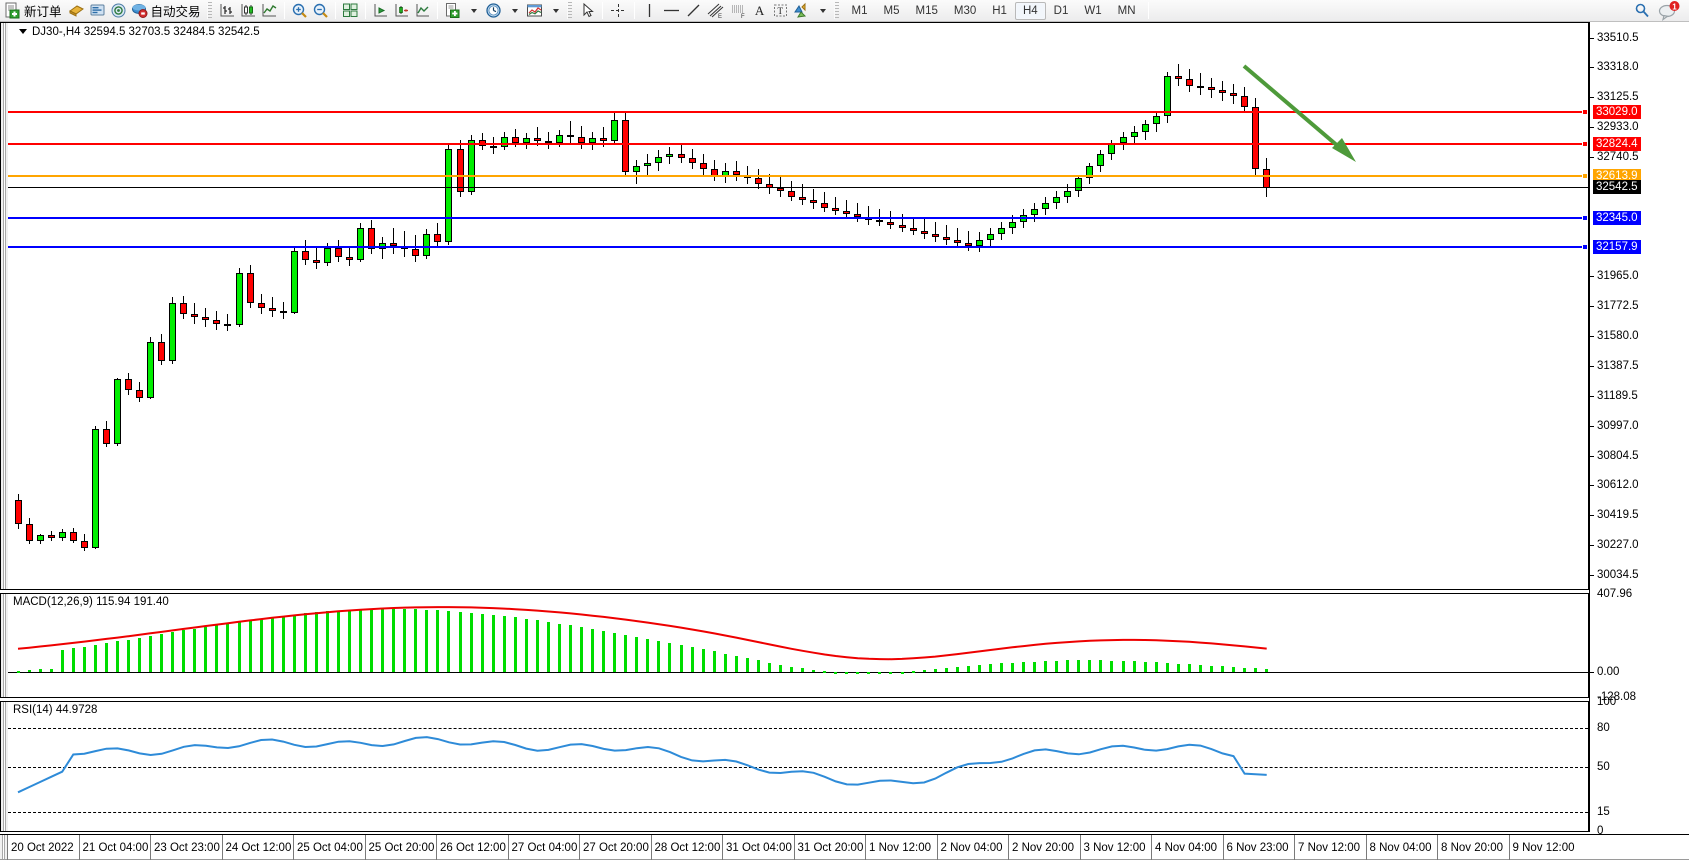  Describe the element at coordinates (1617, 187) in the screenshot. I see `price-axis-level-chip-last-price: 32542.5` at that location.